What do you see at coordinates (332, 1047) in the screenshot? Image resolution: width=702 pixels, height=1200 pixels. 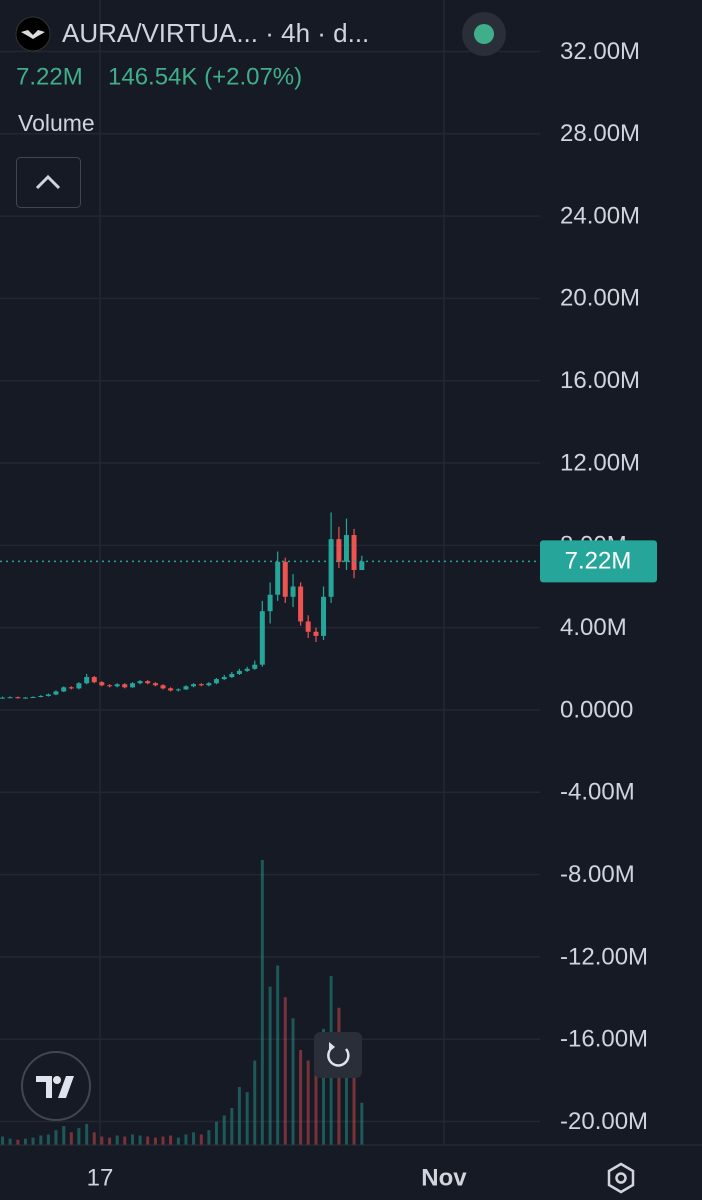 I see `reset-arrow` at bounding box center [332, 1047].